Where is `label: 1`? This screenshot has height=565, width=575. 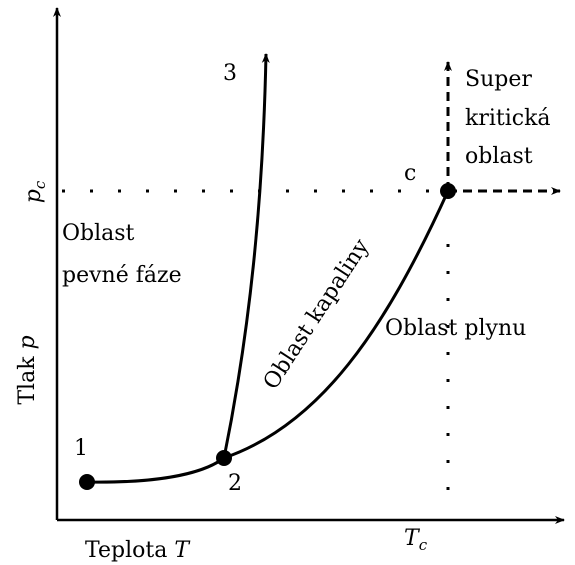
label: 1 is located at coordinates (81, 448).